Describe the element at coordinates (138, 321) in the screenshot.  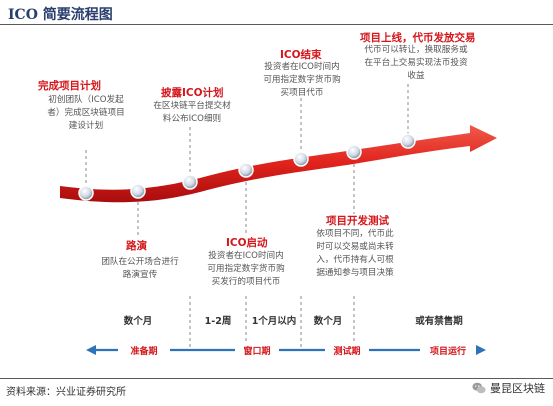
I see `period-months-1: 数个月` at that location.